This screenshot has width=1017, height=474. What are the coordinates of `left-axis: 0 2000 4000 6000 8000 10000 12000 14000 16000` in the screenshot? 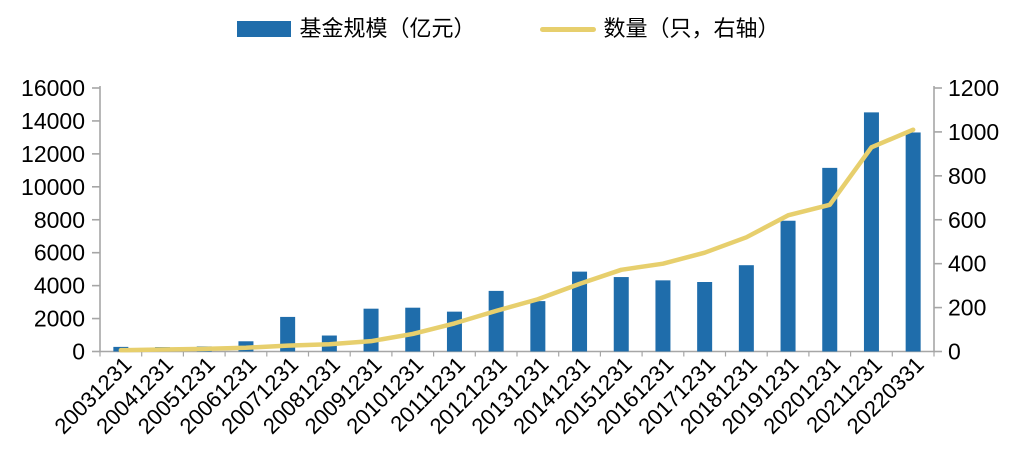 It's located at (60, 220).